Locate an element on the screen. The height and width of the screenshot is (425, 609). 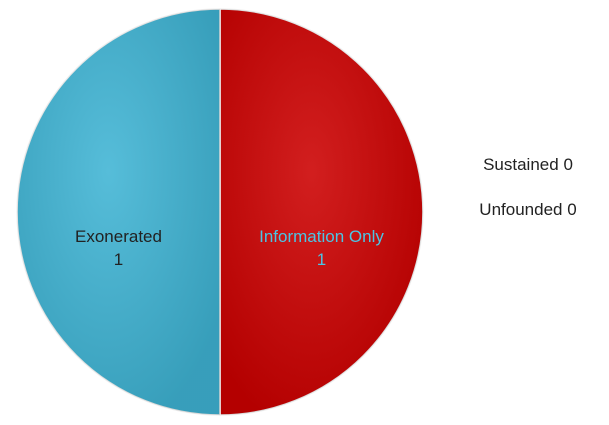
outside-label: Sustained 0 is located at coordinates (528, 164).